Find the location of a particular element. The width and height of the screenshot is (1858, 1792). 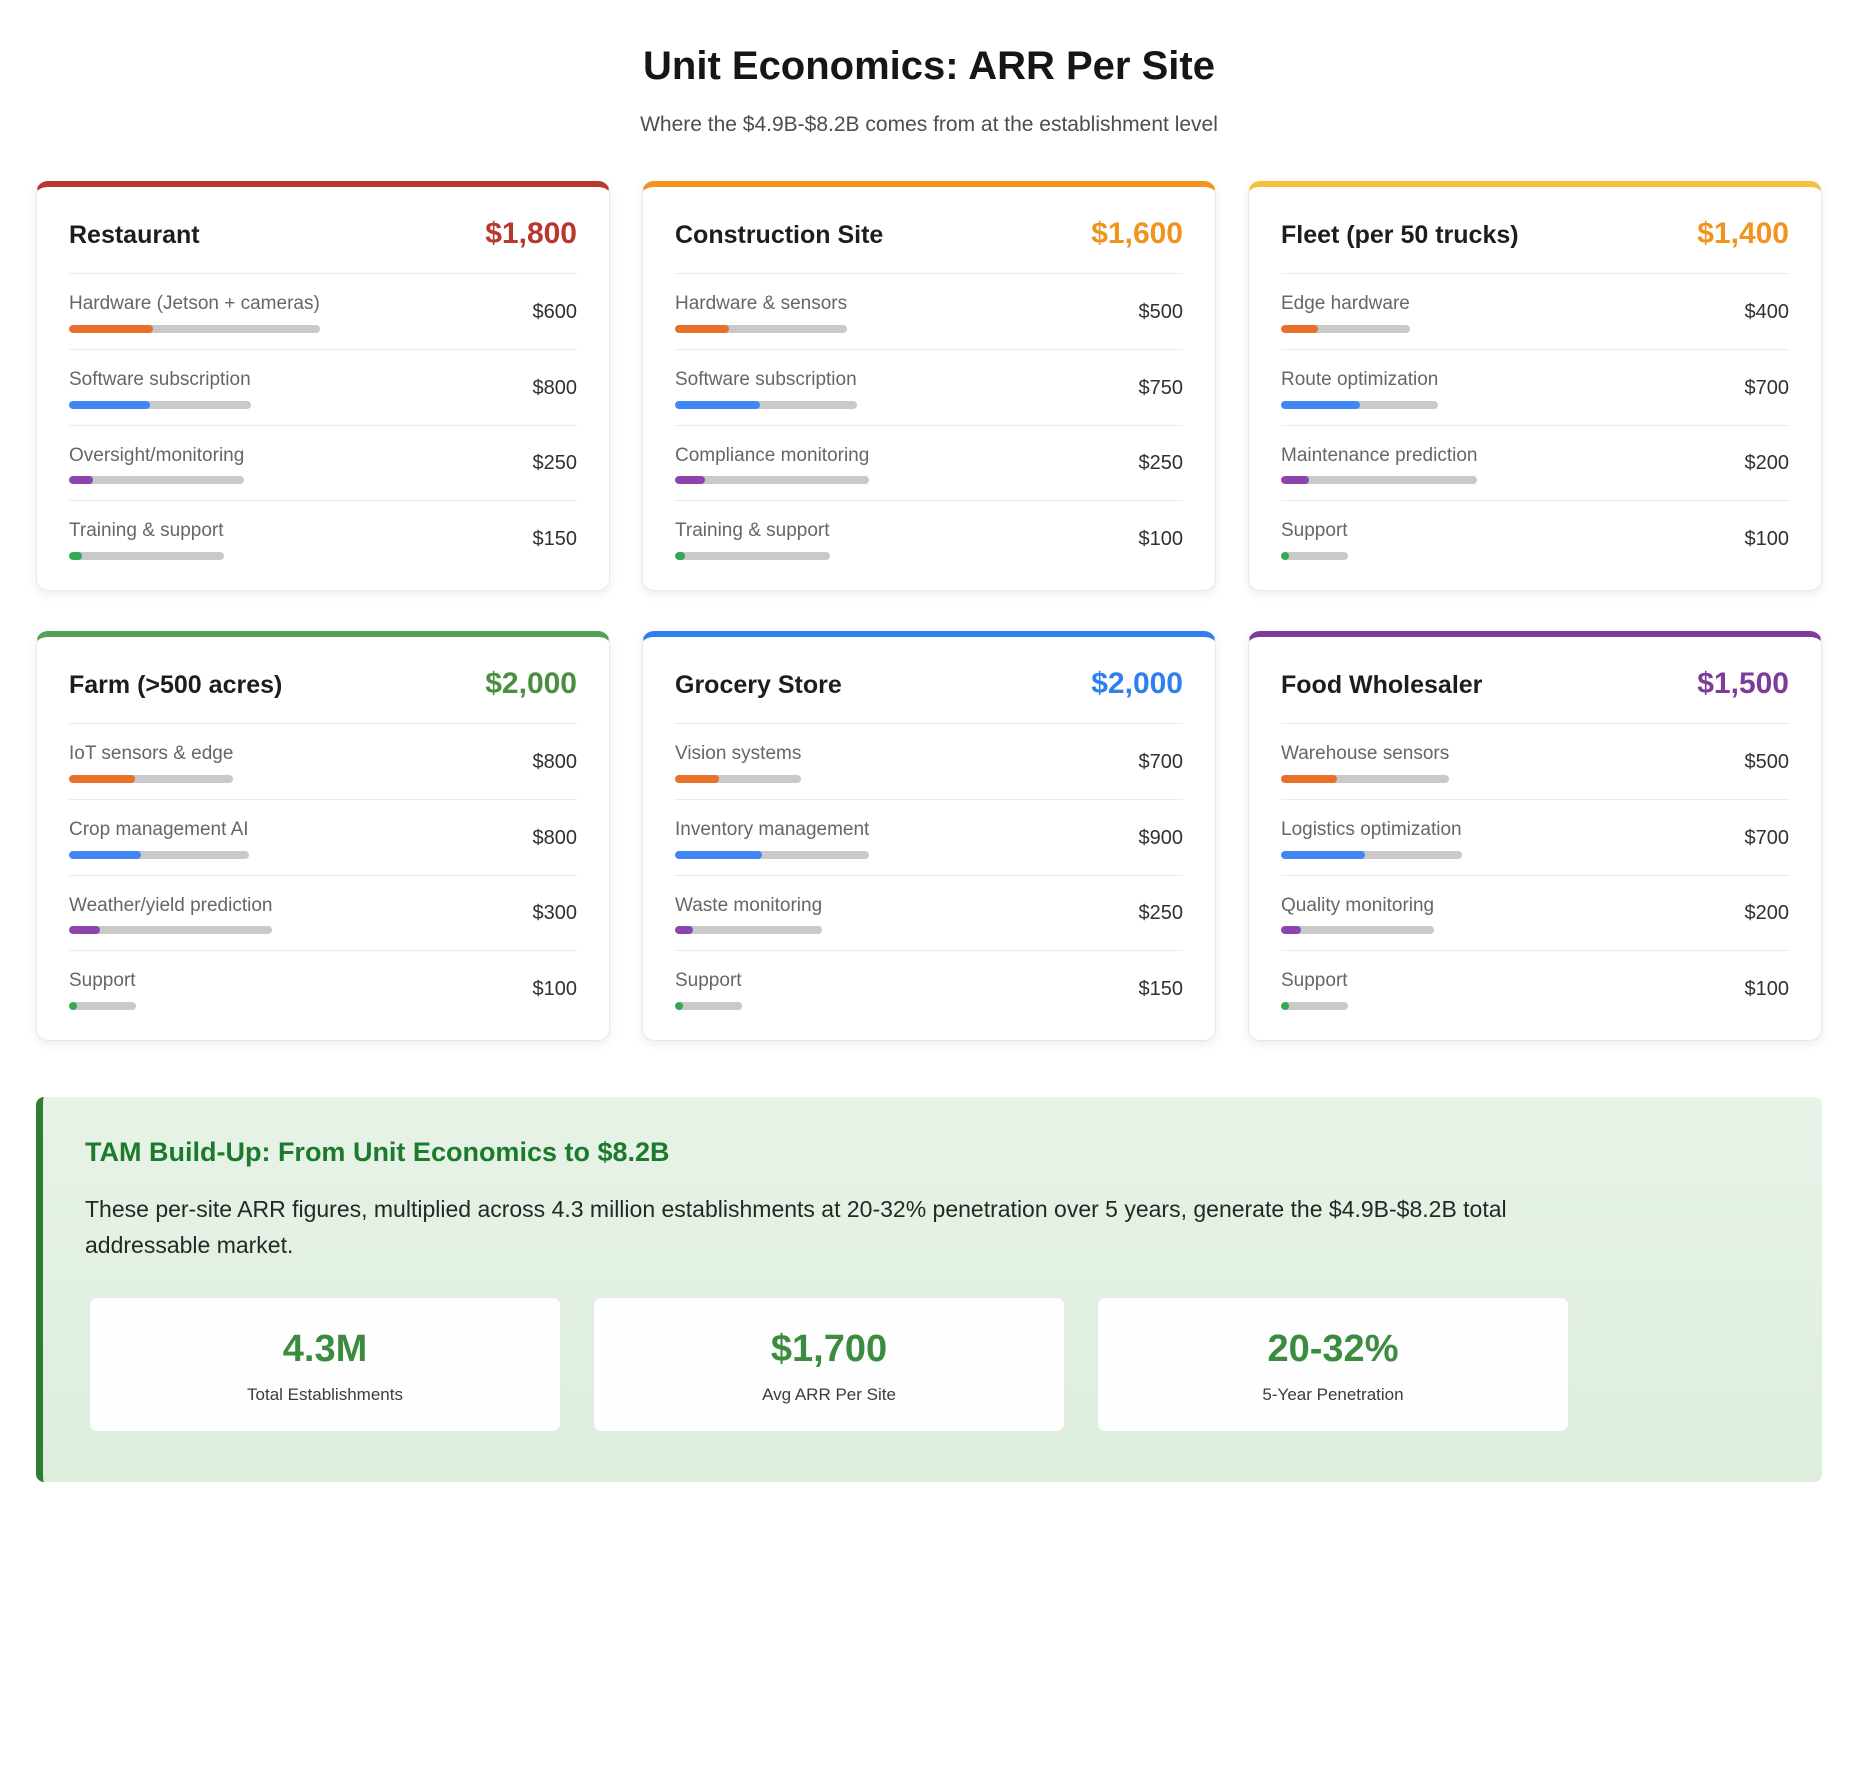

cost-line-item: Weather/yield prediction $300 is located at coordinates (323, 912).